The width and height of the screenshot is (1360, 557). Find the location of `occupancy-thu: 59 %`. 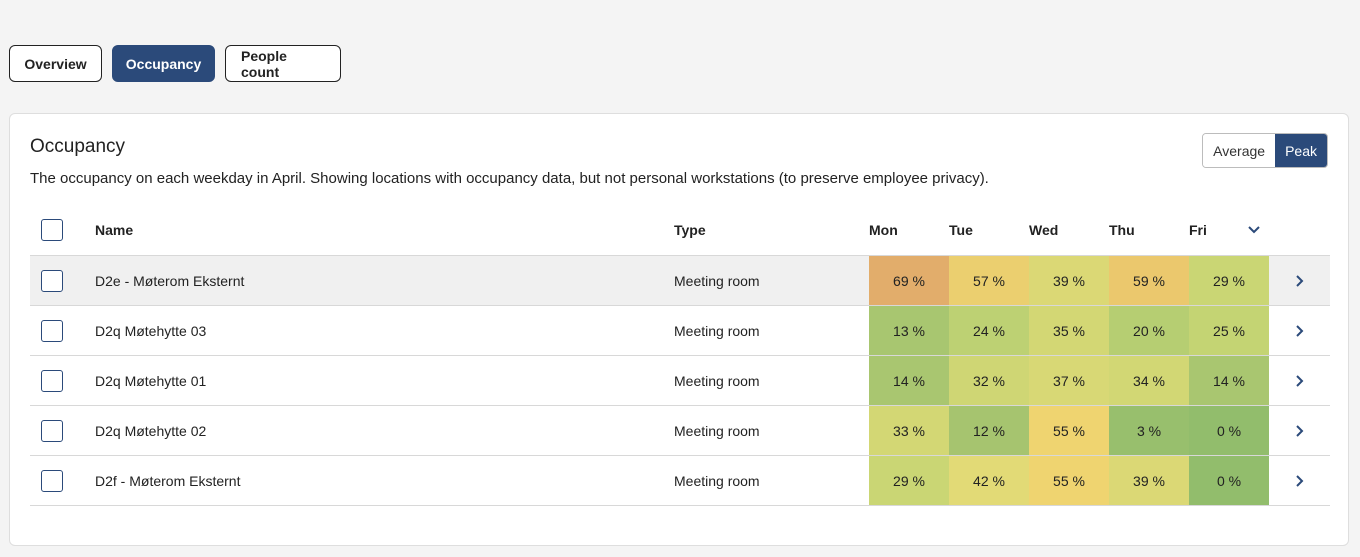

occupancy-thu: 59 % is located at coordinates (1149, 280).